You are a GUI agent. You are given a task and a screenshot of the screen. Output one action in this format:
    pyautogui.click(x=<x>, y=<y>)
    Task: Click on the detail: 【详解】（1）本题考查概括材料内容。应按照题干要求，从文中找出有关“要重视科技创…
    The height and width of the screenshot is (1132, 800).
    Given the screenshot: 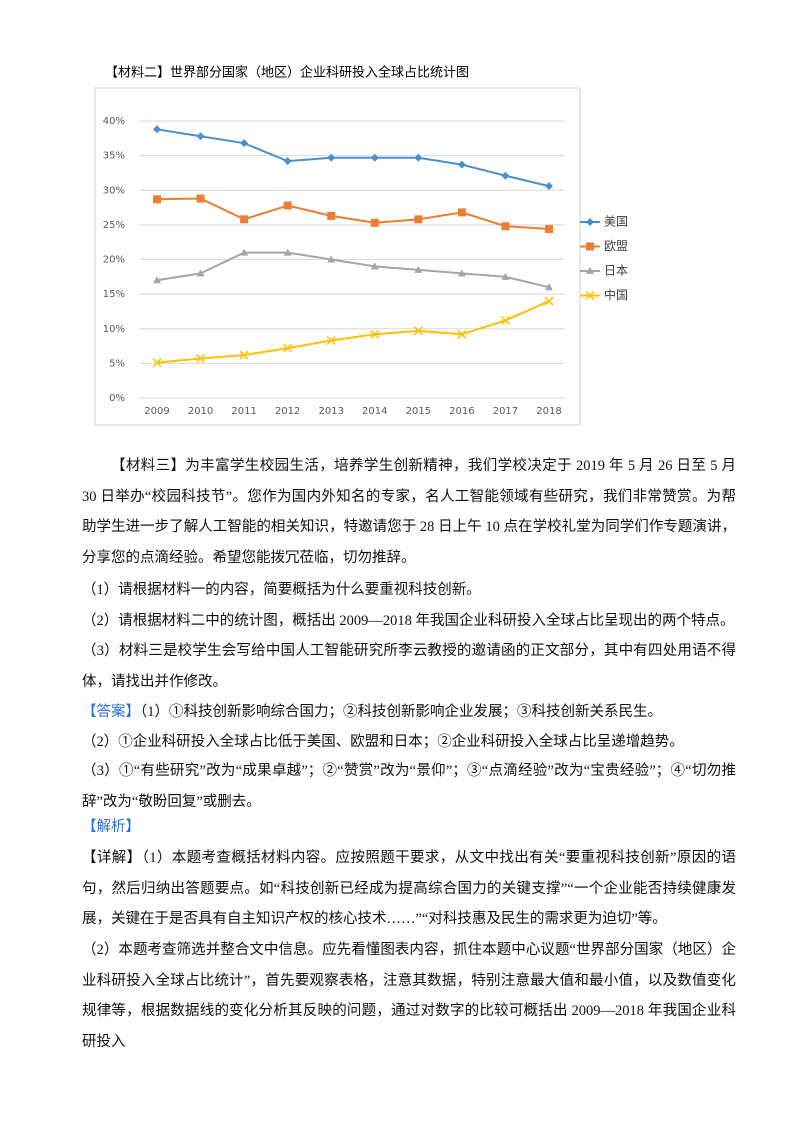 What is the action you would take?
    pyautogui.click(x=409, y=889)
    